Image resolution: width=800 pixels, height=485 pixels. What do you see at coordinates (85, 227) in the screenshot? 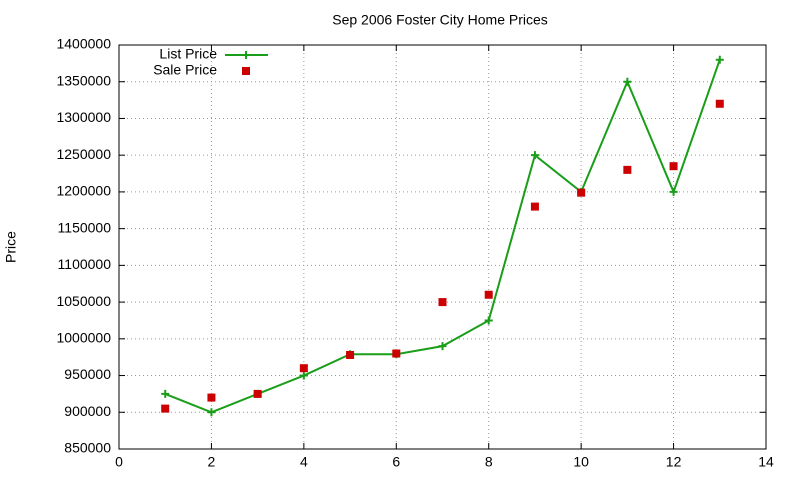
I see `y-tick-label: 1150000` at bounding box center [85, 227].